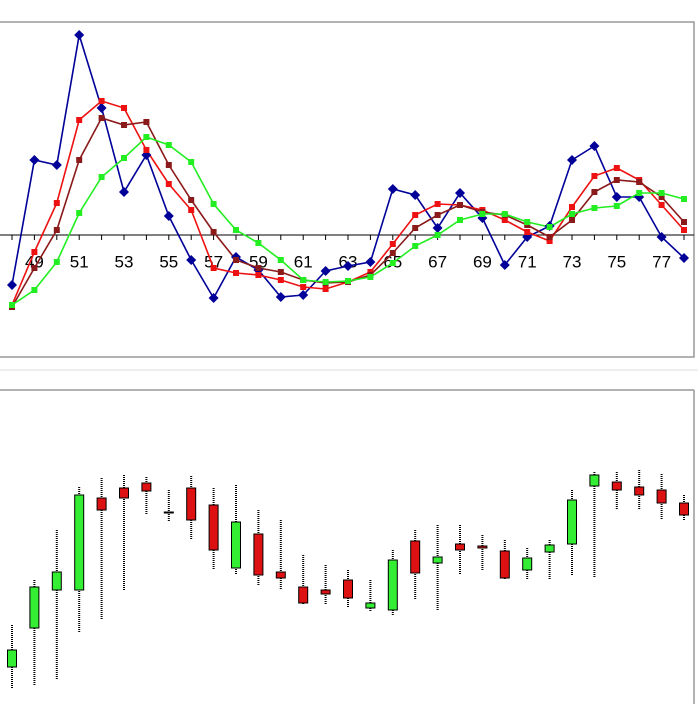 The image size is (698, 704). Describe the element at coordinates (616, 261) in the screenshot. I see `x-tick-label: 75` at that location.